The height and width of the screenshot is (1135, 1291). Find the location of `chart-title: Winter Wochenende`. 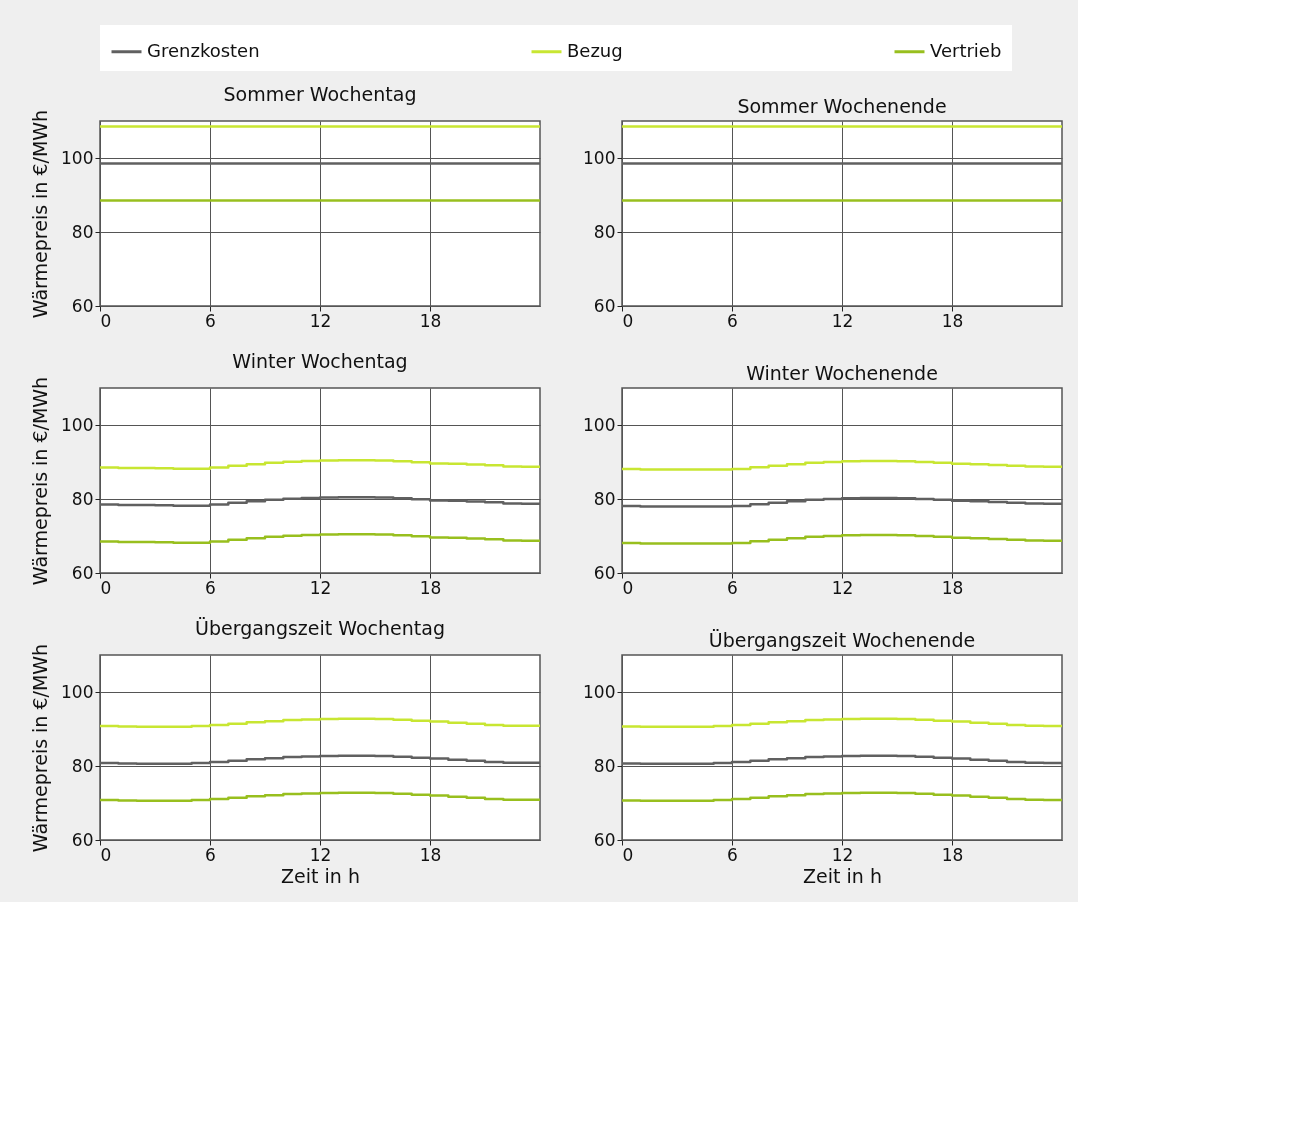

chart-title: Winter Wochenende is located at coordinates (842, 373).